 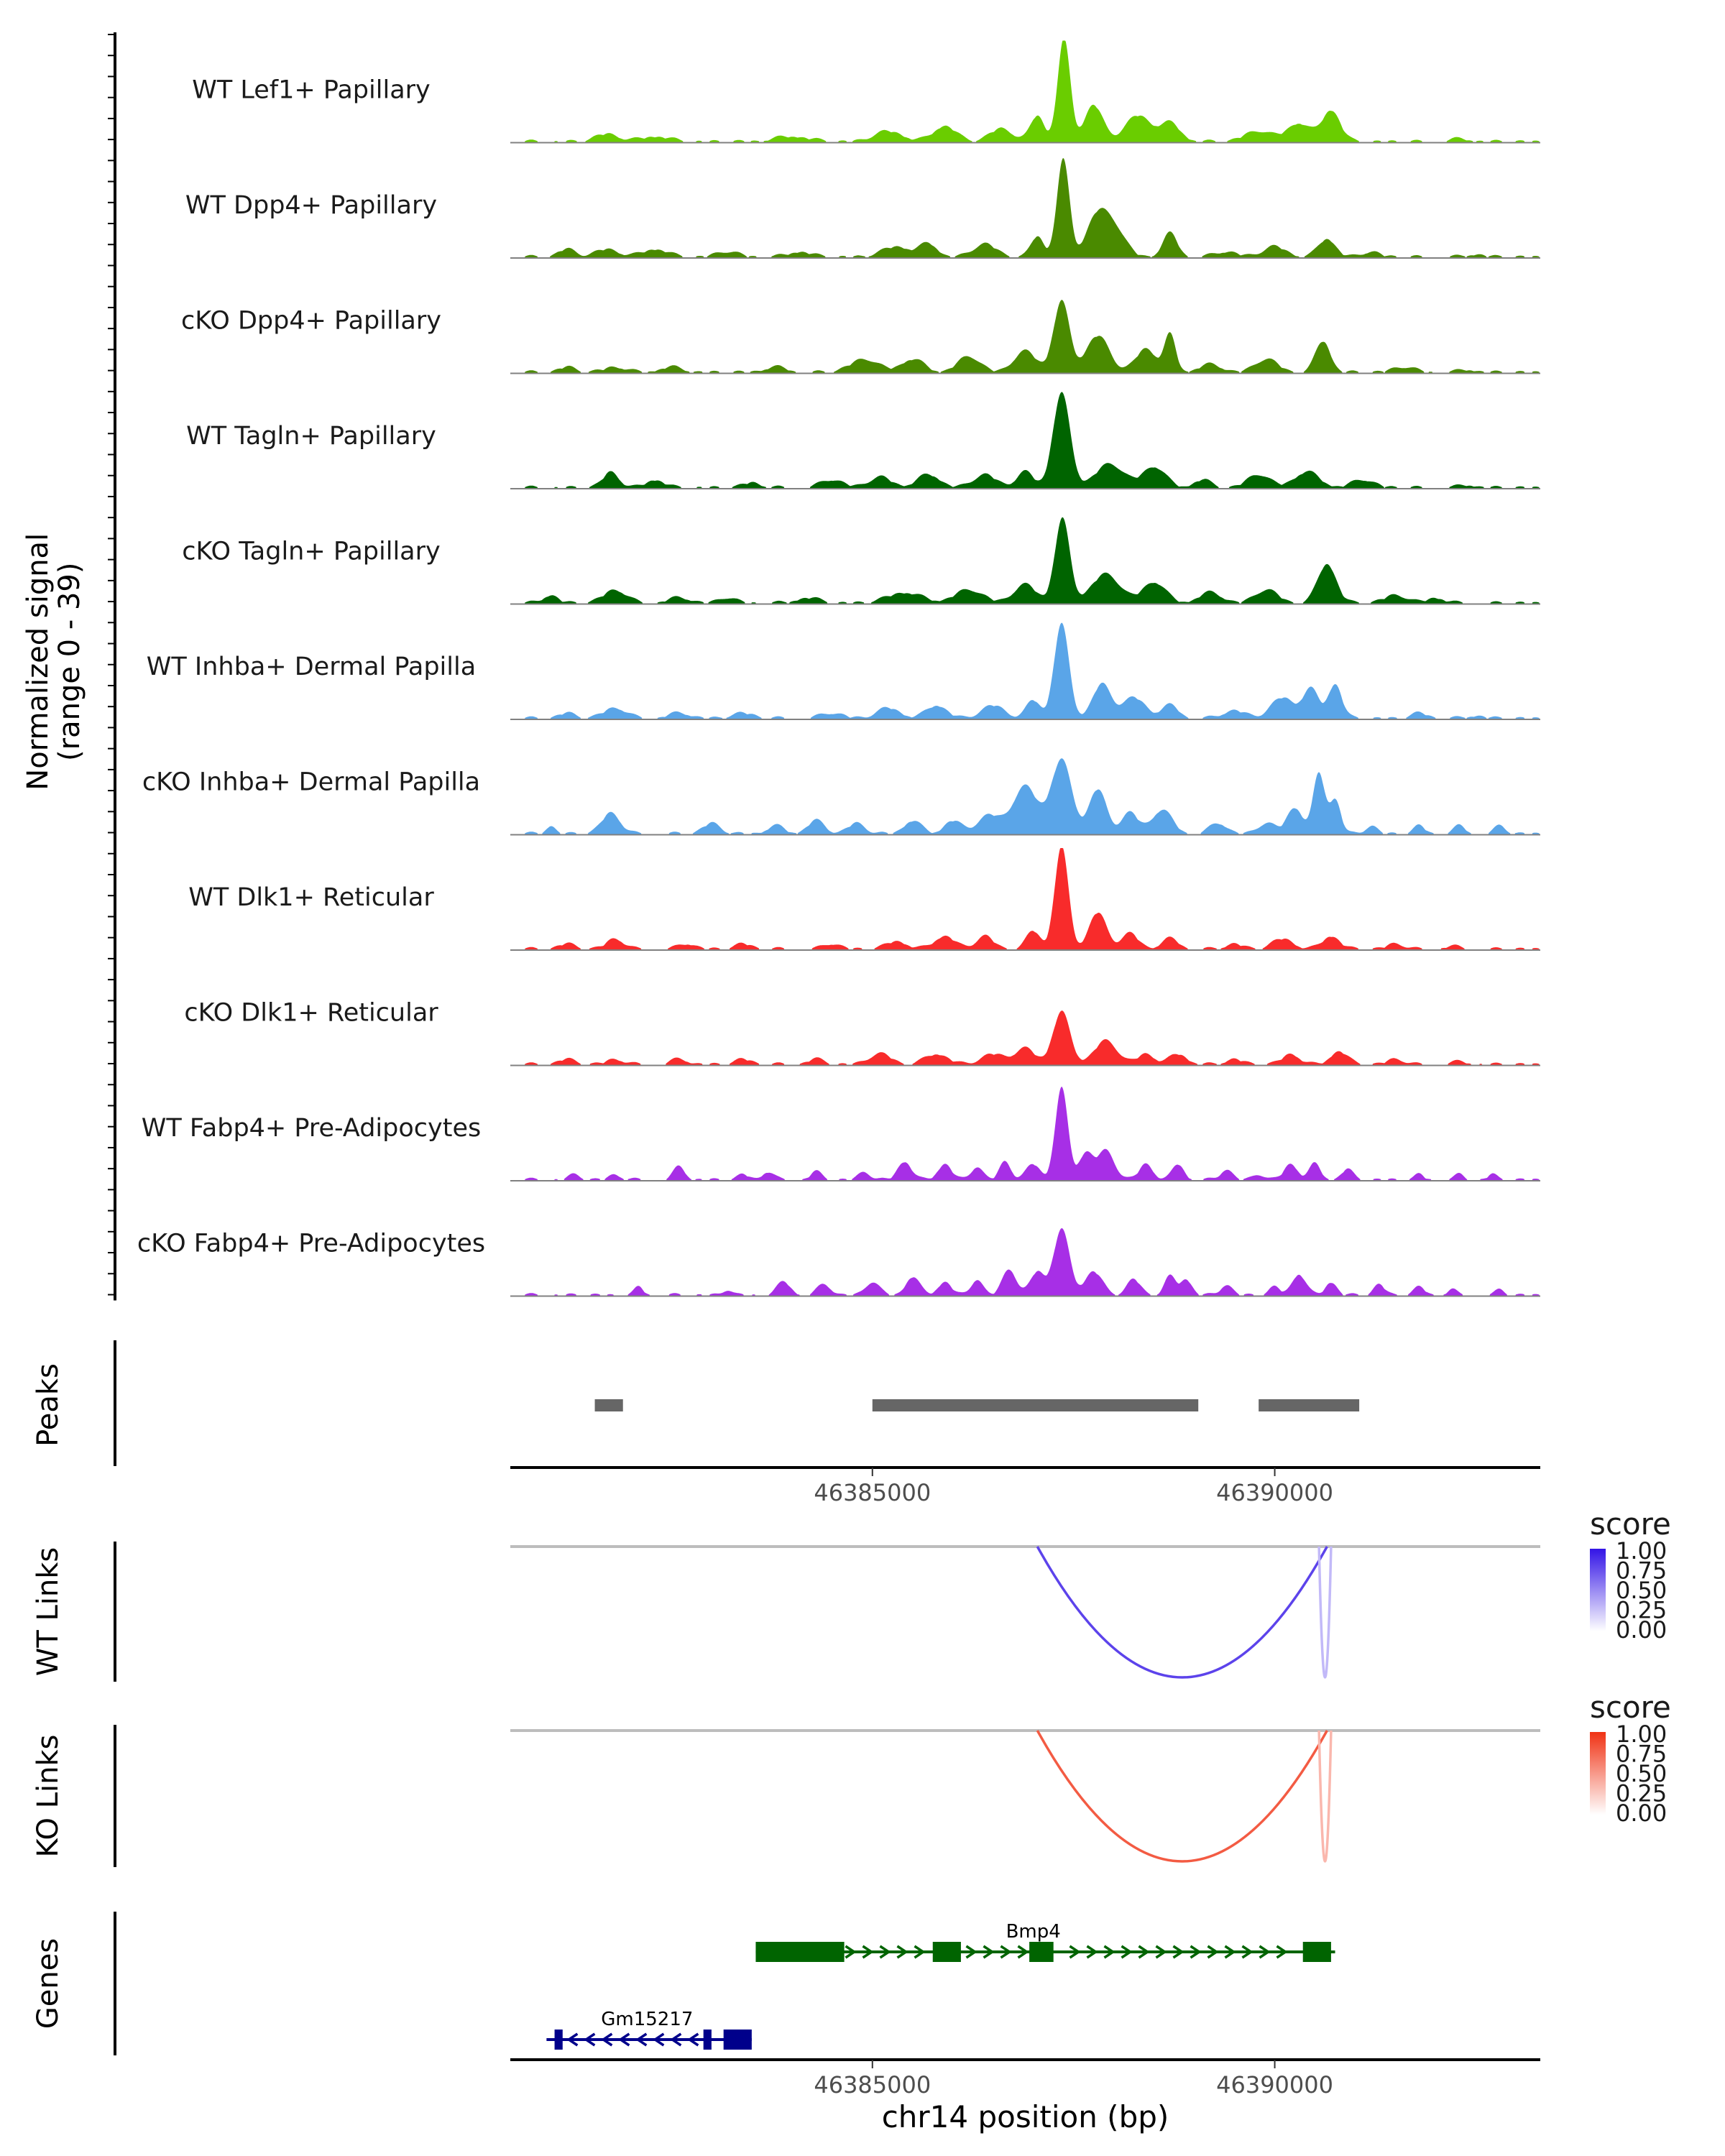 I want to click on coverage-track: WT Dlk1+ Reticular, so click(x=864, y=900).